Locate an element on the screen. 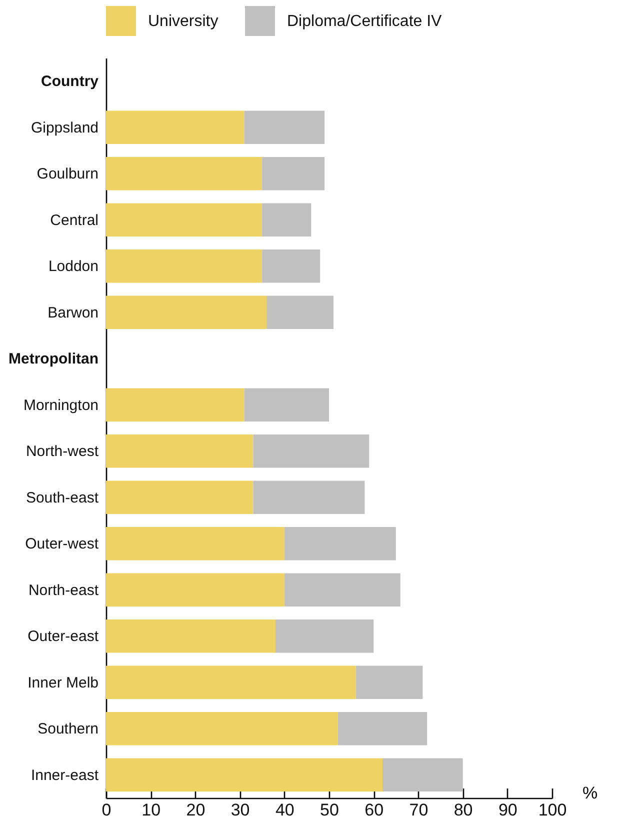  y-tick-label: North-east is located at coordinates (64, 590).